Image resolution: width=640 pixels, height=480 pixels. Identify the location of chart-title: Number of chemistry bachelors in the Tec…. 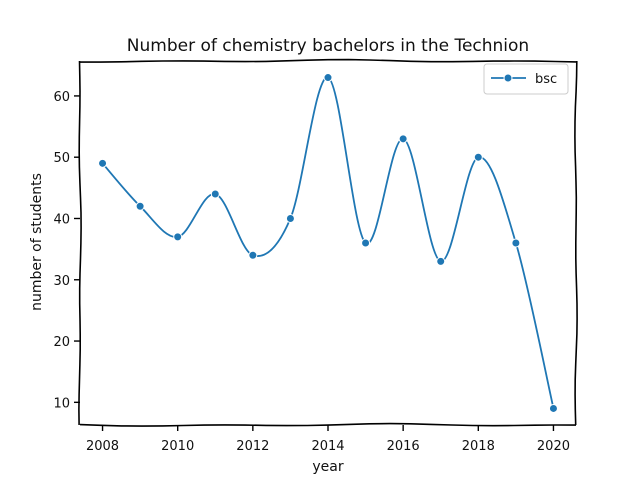
(328, 46).